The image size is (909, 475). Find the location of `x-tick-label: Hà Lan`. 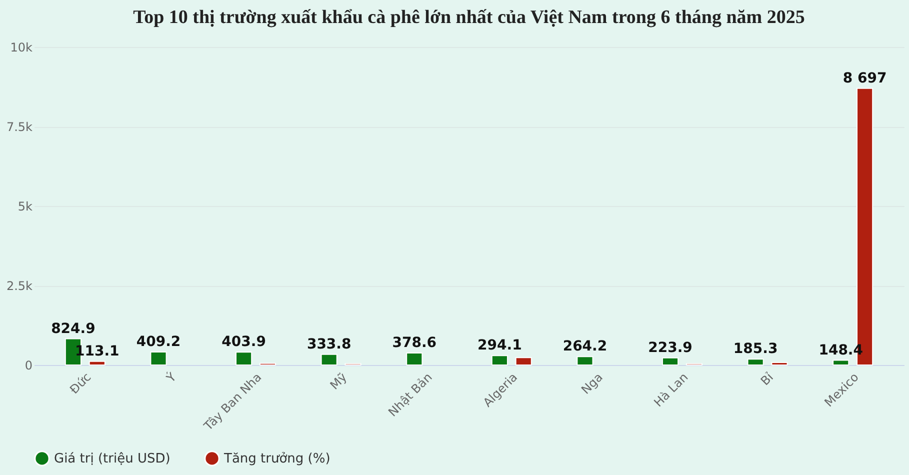

x-tick-label: Hà Lan is located at coordinates (671, 390).